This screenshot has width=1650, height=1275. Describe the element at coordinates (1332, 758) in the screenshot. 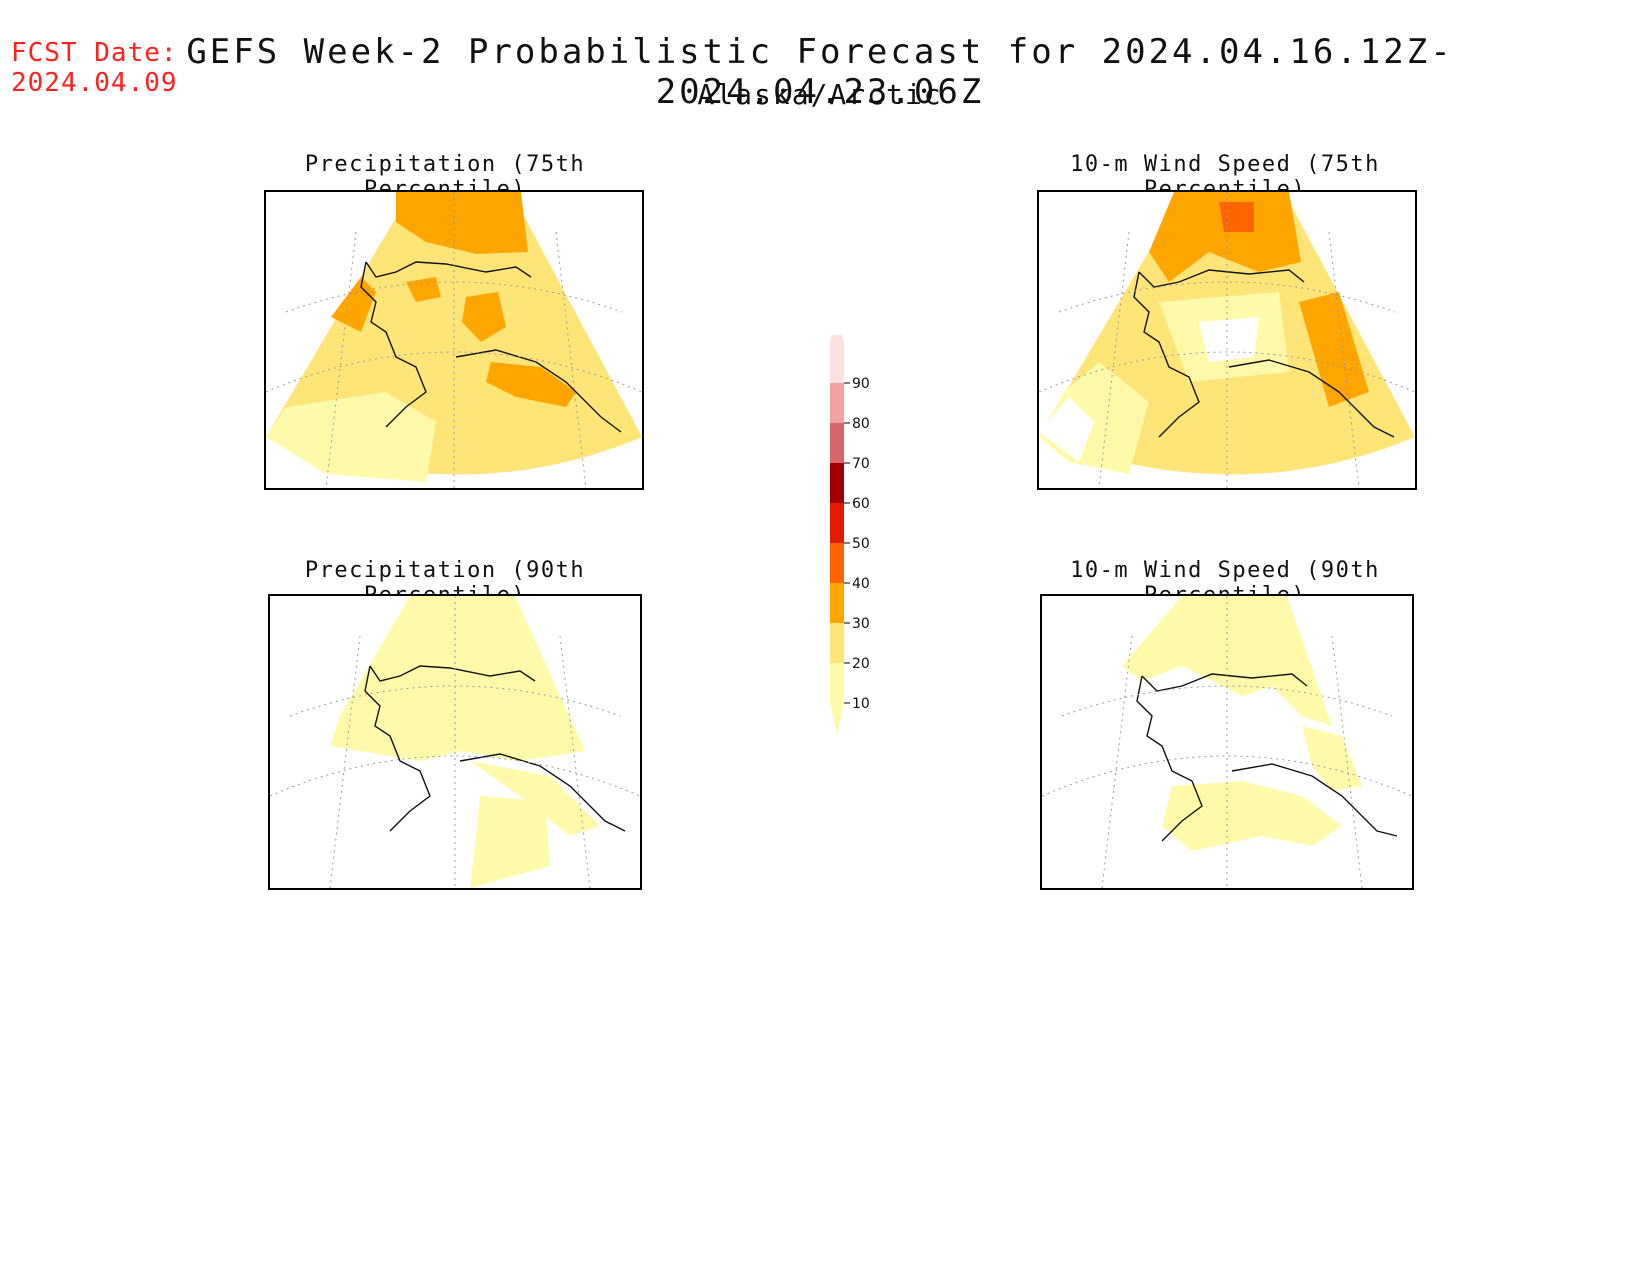

I see `prob-low-east` at that location.